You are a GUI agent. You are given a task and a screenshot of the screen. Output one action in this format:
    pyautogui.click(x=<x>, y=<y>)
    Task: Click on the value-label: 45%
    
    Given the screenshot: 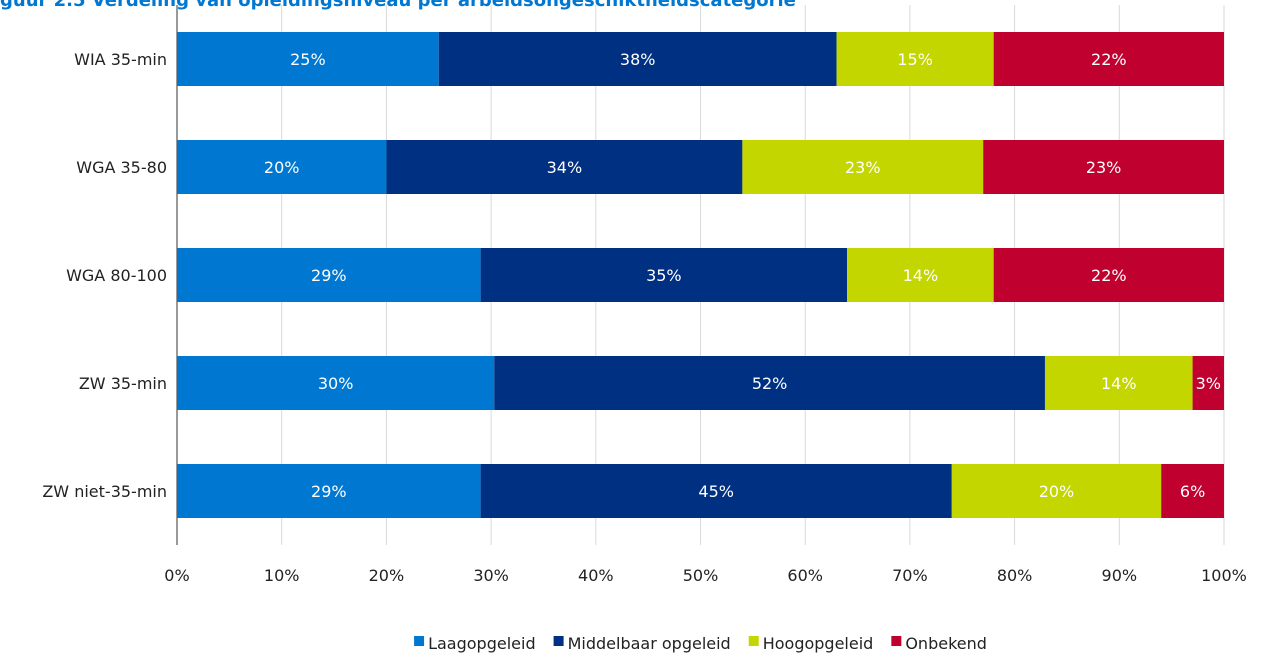 What is the action you would take?
    pyautogui.click(x=716, y=491)
    